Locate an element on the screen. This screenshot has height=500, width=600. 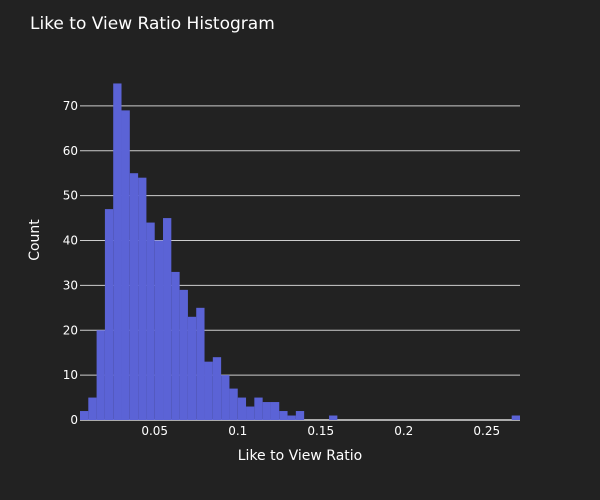
y-tick-label: 60 is located at coordinates (70, 151).